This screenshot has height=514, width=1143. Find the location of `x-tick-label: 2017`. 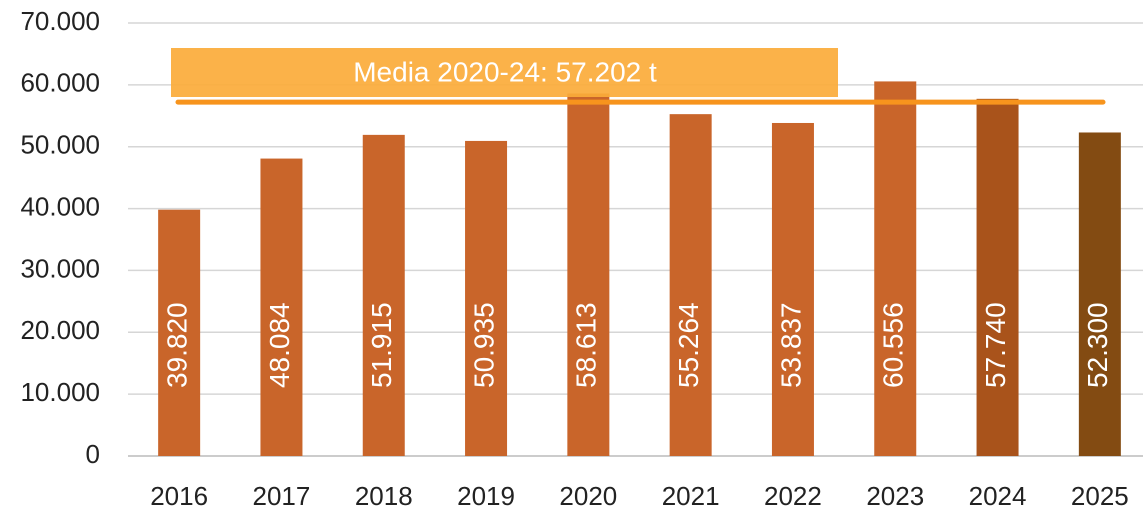

x-tick-label: 2017 is located at coordinates (282, 496).